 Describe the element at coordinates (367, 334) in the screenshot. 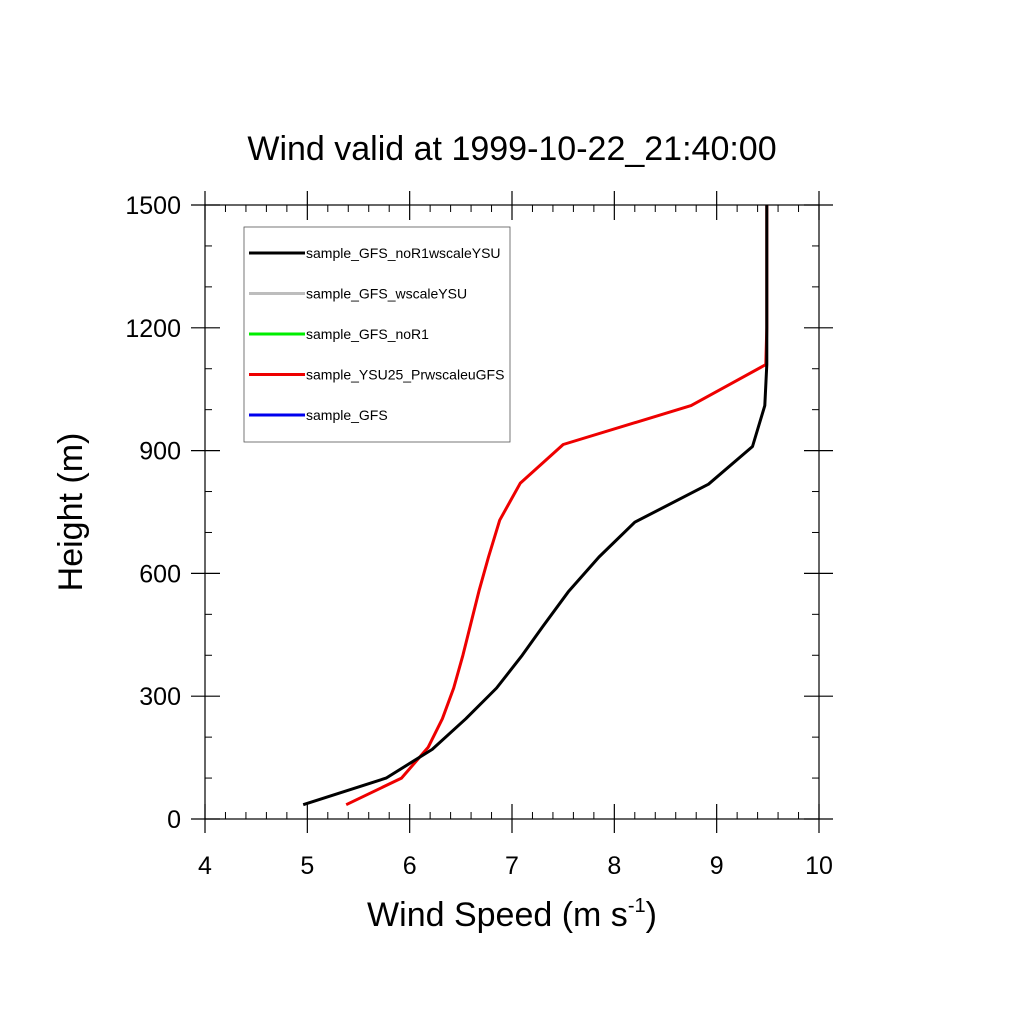

I see `legend-label: sample_GFS_noR1` at that location.